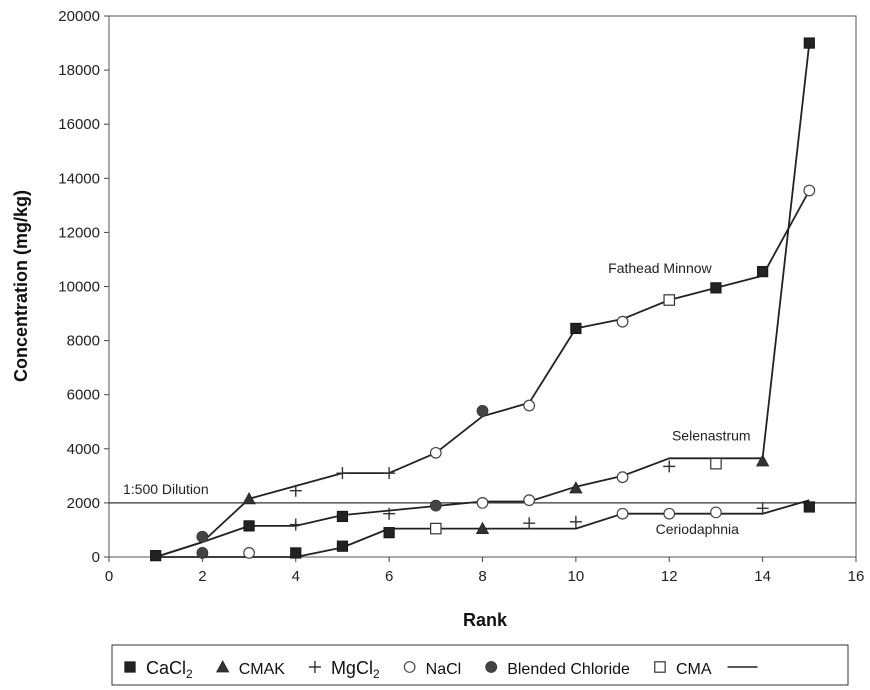 The image size is (870, 690). What do you see at coordinates (79, 70) in the screenshot?
I see `y-tick-label: 18000` at bounding box center [79, 70].